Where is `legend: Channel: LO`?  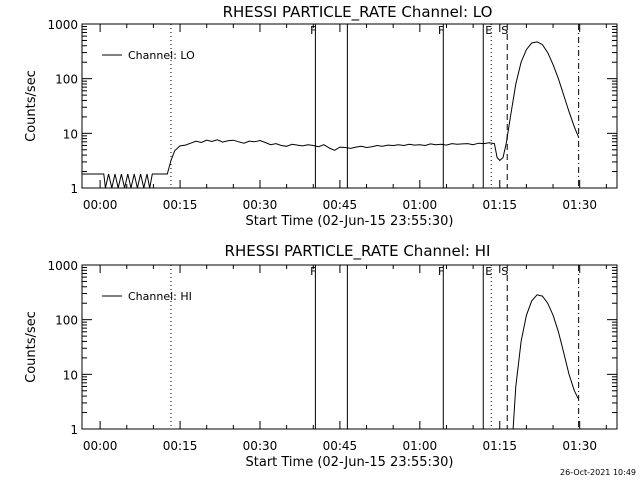 legend: Channel: LO is located at coordinates (148, 55).